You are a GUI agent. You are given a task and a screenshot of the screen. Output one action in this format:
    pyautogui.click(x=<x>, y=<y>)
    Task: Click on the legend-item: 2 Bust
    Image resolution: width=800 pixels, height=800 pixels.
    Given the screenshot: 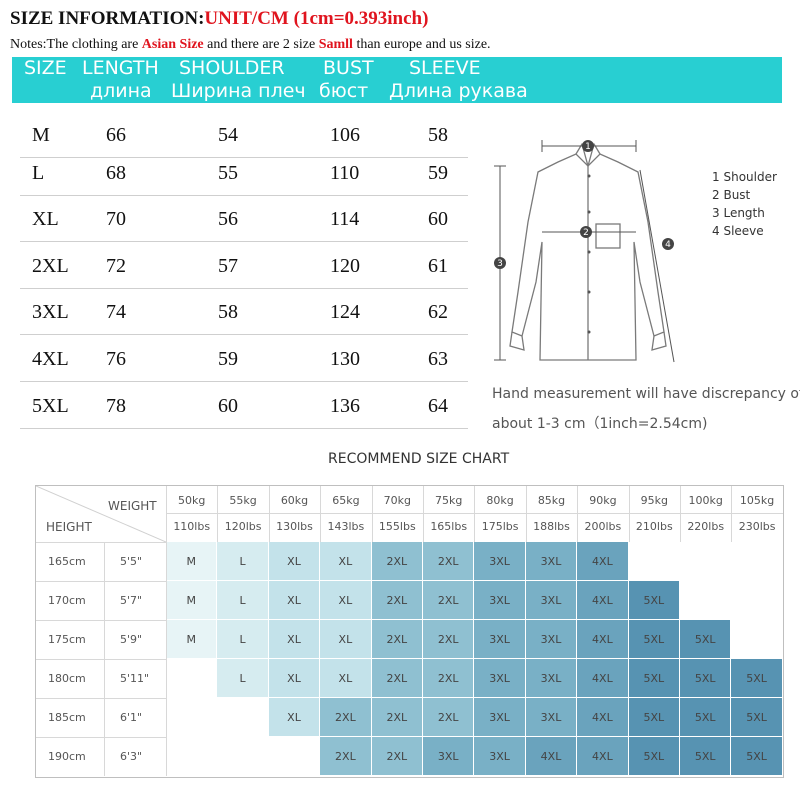 What is the action you would take?
    pyautogui.click(x=744, y=197)
    